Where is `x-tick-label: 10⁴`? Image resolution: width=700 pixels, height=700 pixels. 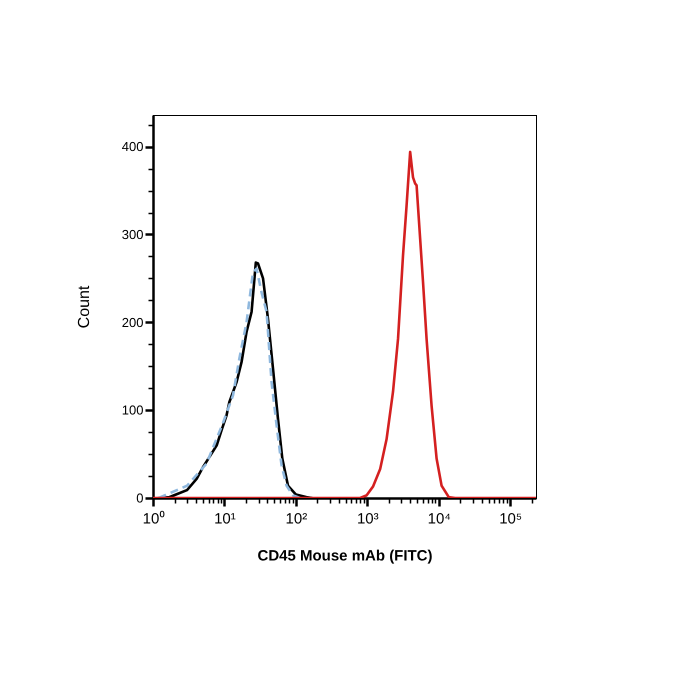 x-tick-label: 10⁴ is located at coordinates (439, 519).